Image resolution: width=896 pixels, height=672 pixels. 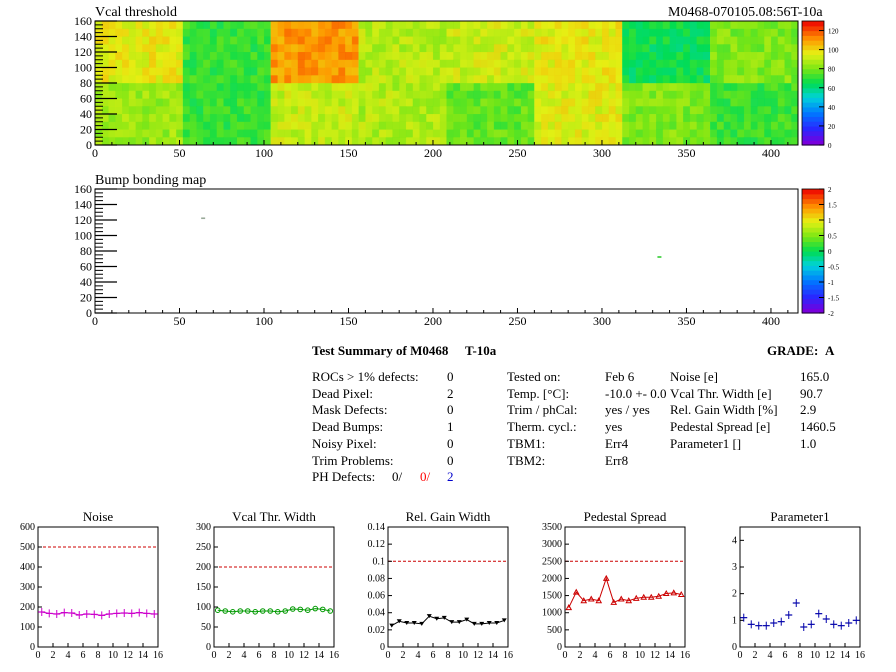 I want to click on x-tick-label: 4, so click(x=770, y=655).